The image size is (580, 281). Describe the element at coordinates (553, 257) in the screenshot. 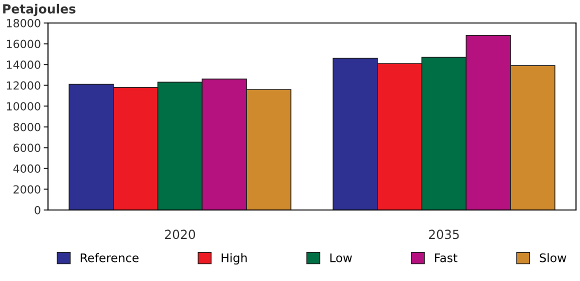

I see `legend-label: Slow` at that location.